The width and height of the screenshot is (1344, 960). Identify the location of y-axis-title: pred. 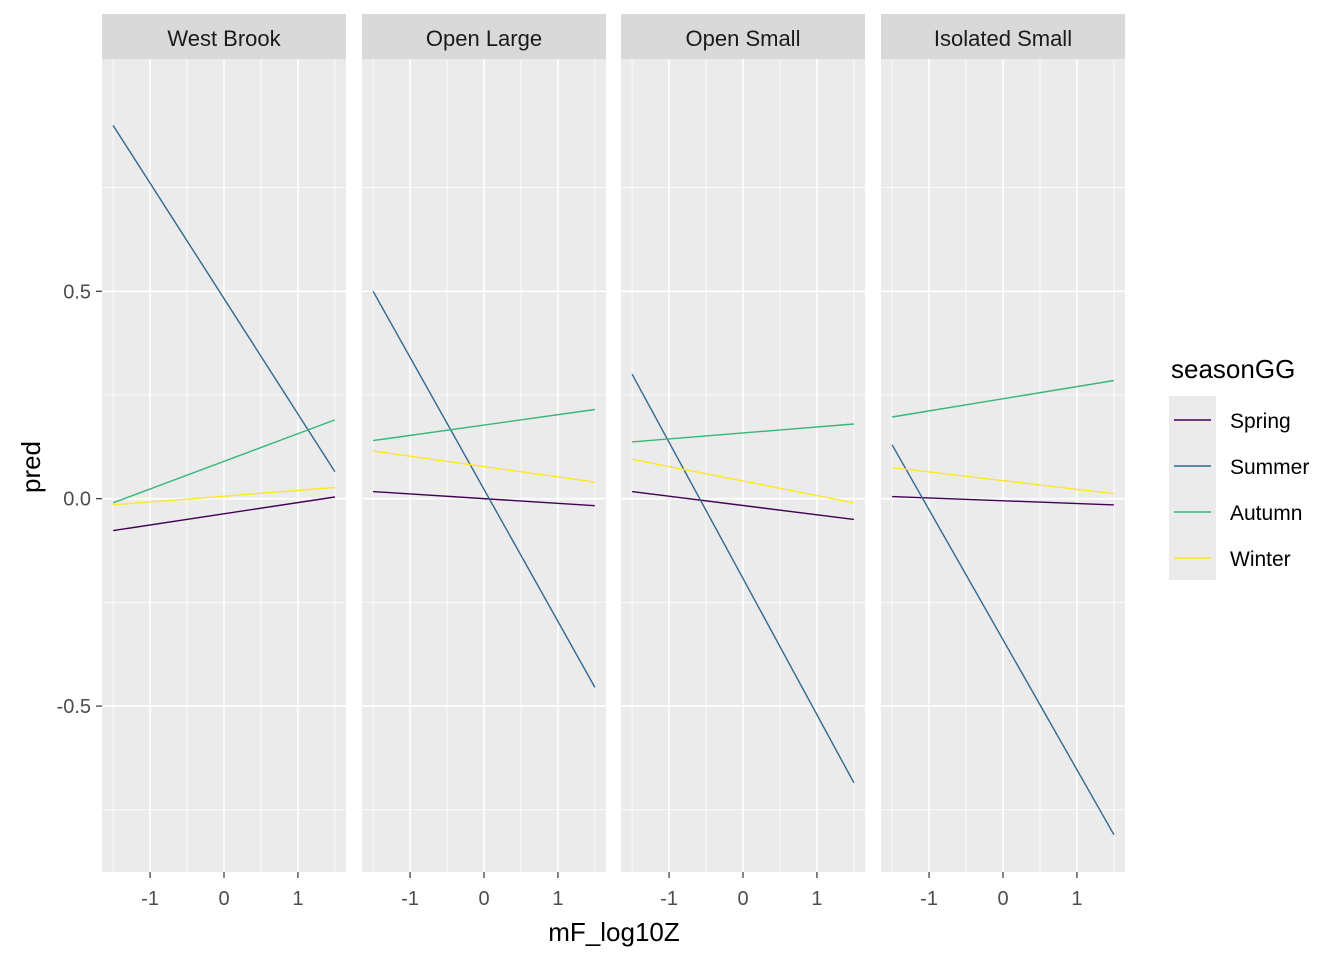
(31, 467).